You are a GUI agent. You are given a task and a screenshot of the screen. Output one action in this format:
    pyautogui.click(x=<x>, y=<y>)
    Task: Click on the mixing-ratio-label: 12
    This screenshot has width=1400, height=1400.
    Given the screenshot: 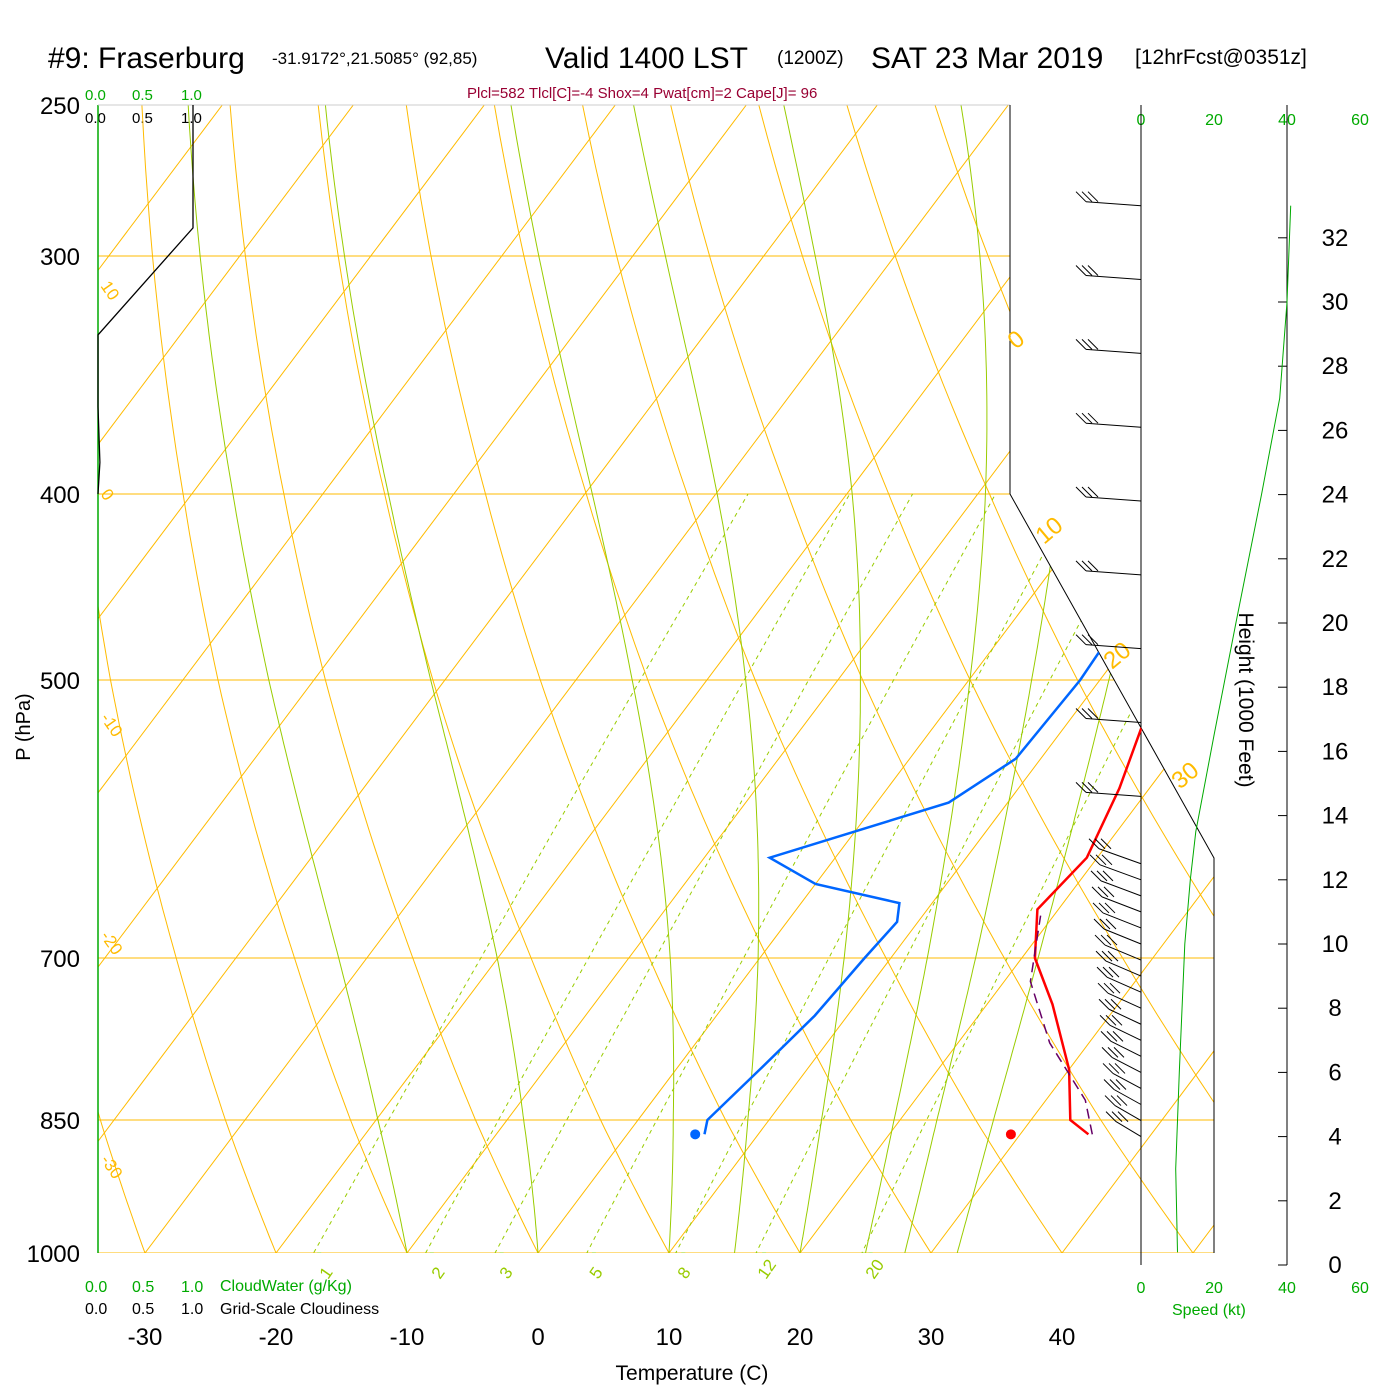 What is the action you would take?
    pyautogui.click(x=767, y=1269)
    